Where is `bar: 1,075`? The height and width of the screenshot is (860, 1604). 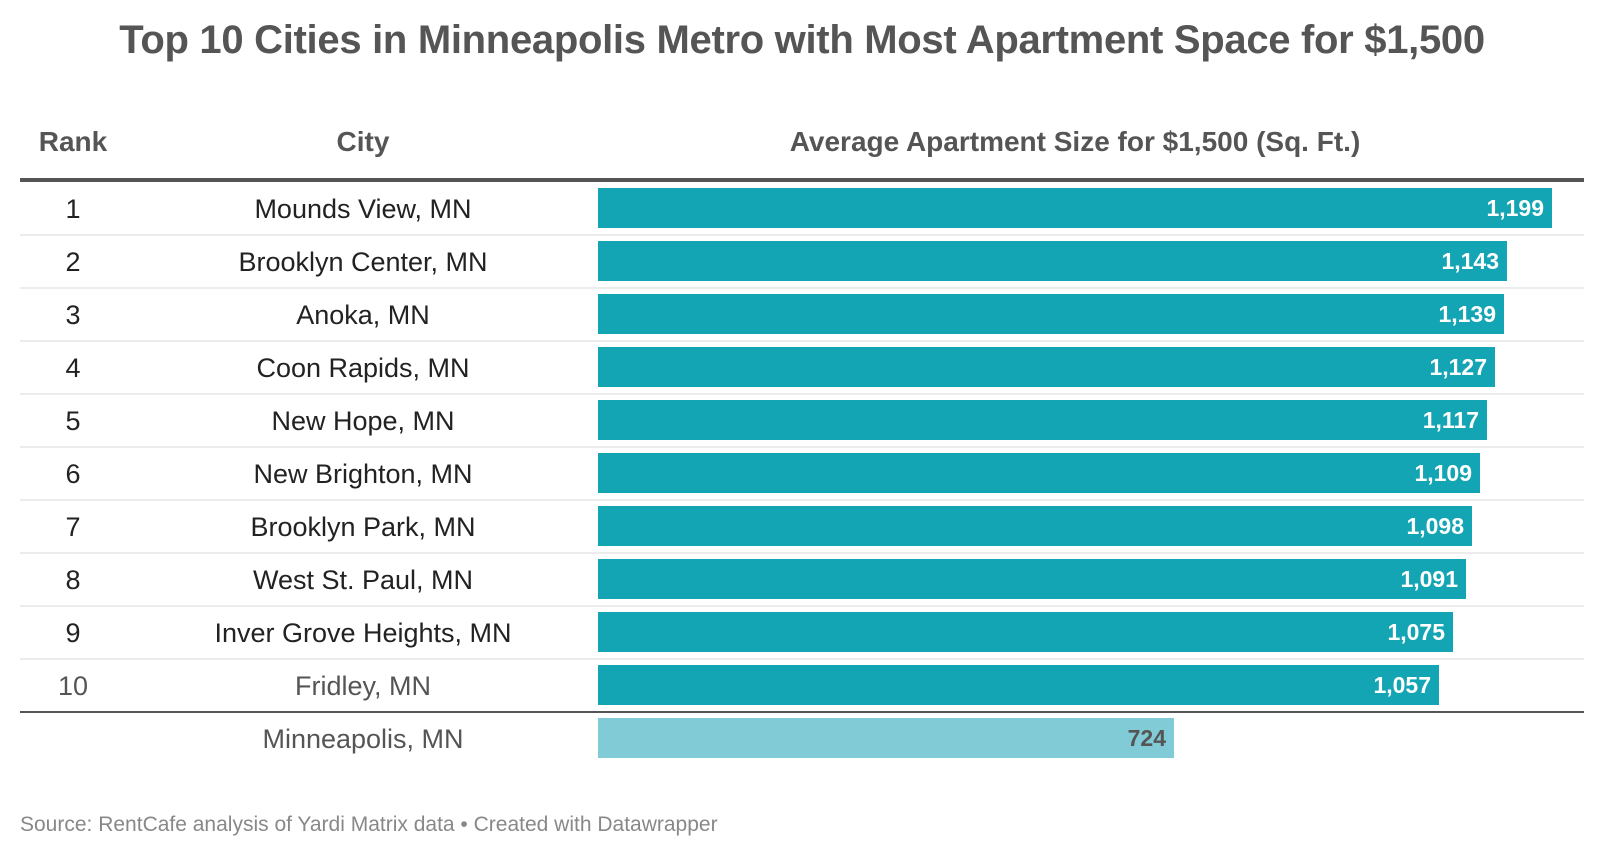
bar: 1,075 is located at coordinates (1025, 632).